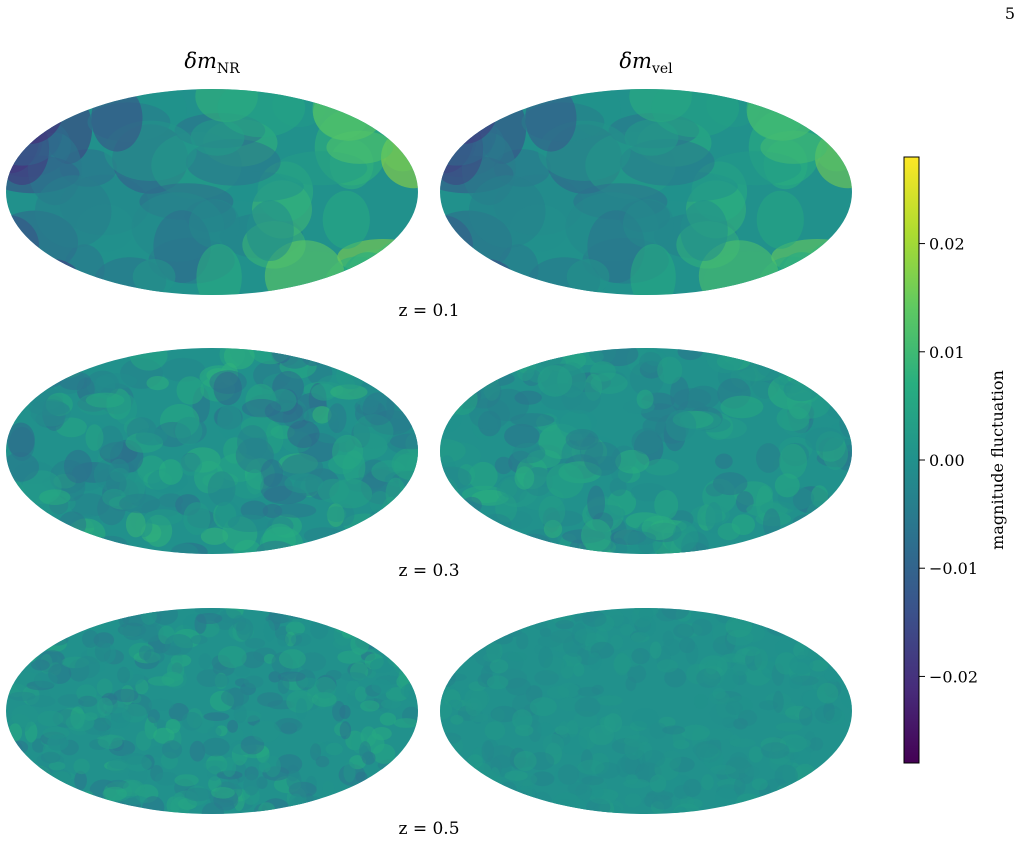  Describe the element at coordinates (997, 460) in the screenshot. I see `colorbar-label: magnitude fluctuation` at that location.